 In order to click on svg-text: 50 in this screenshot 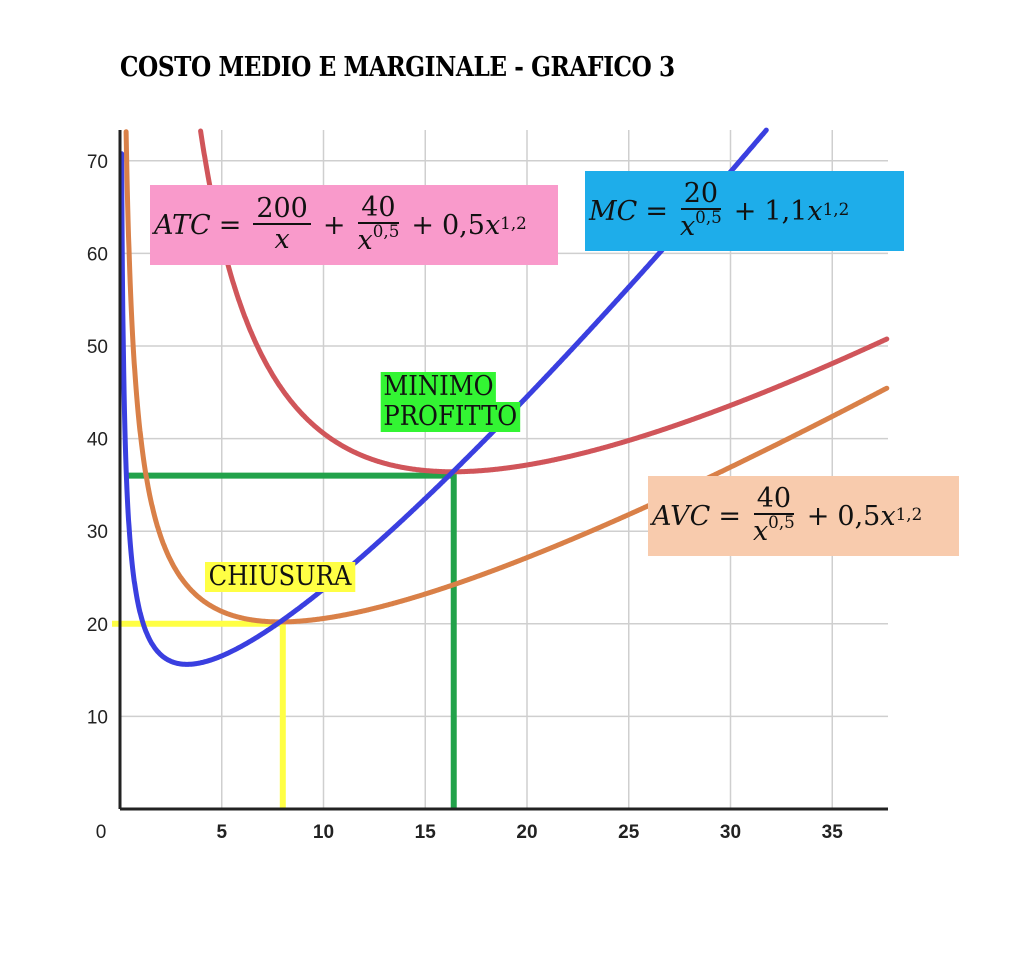, I will do `click(97, 347)`.